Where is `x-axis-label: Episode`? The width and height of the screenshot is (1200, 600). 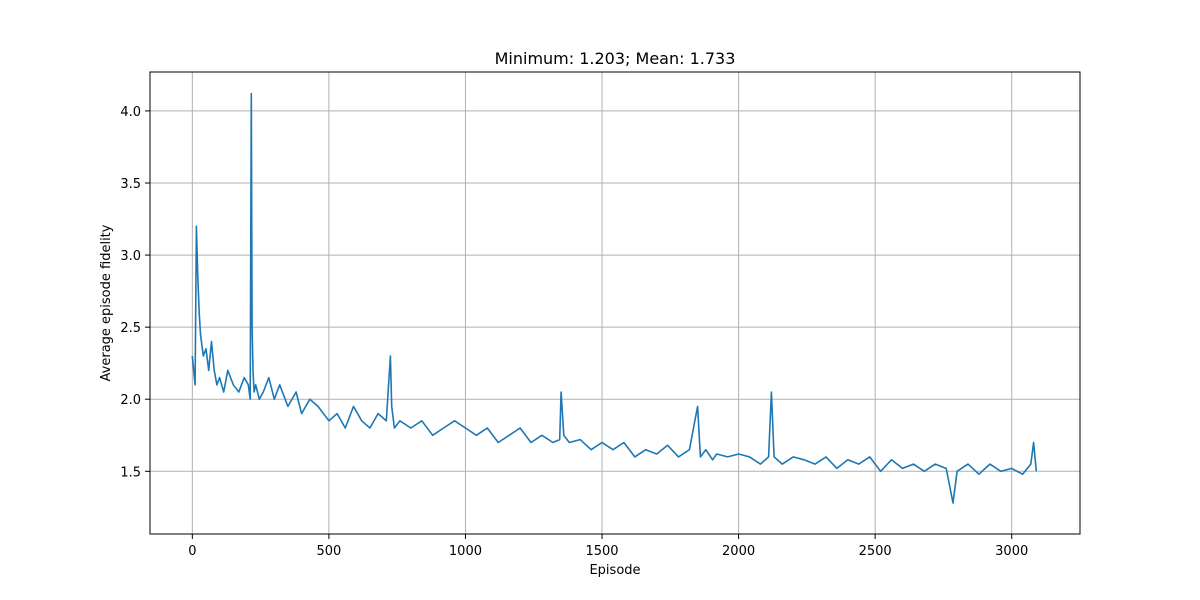
x-axis-label: Episode is located at coordinates (614, 570).